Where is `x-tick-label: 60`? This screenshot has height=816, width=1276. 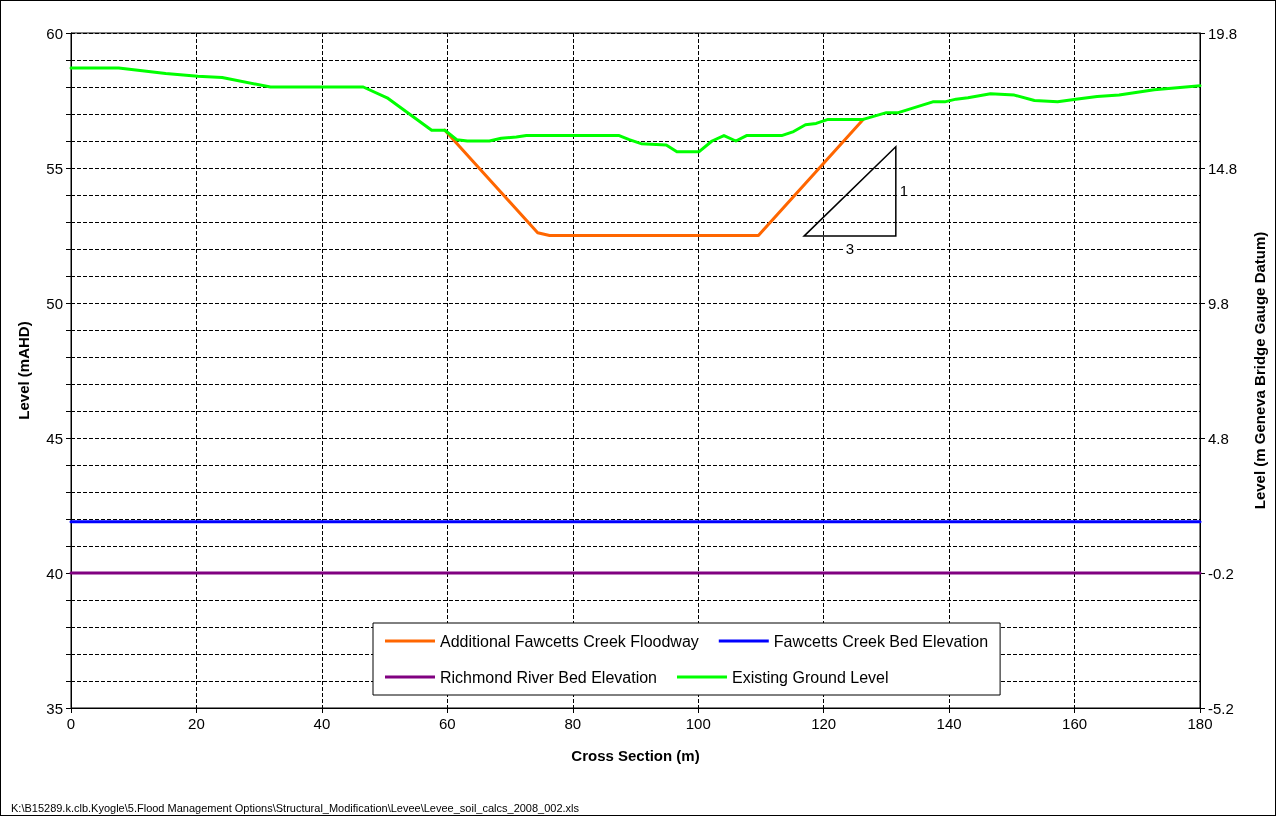 x-tick-label: 60 is located at coordinates (447, 723).